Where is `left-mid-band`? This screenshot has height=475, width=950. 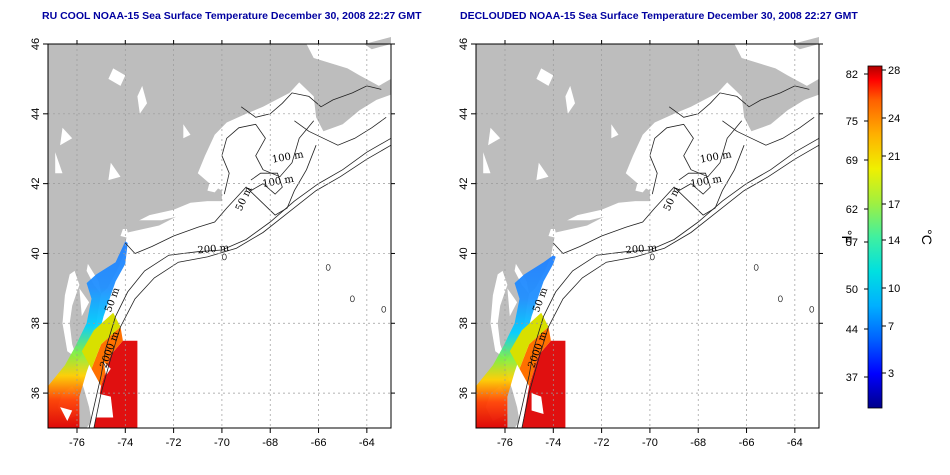 left-mid-band is located at coordinates (101, 340).